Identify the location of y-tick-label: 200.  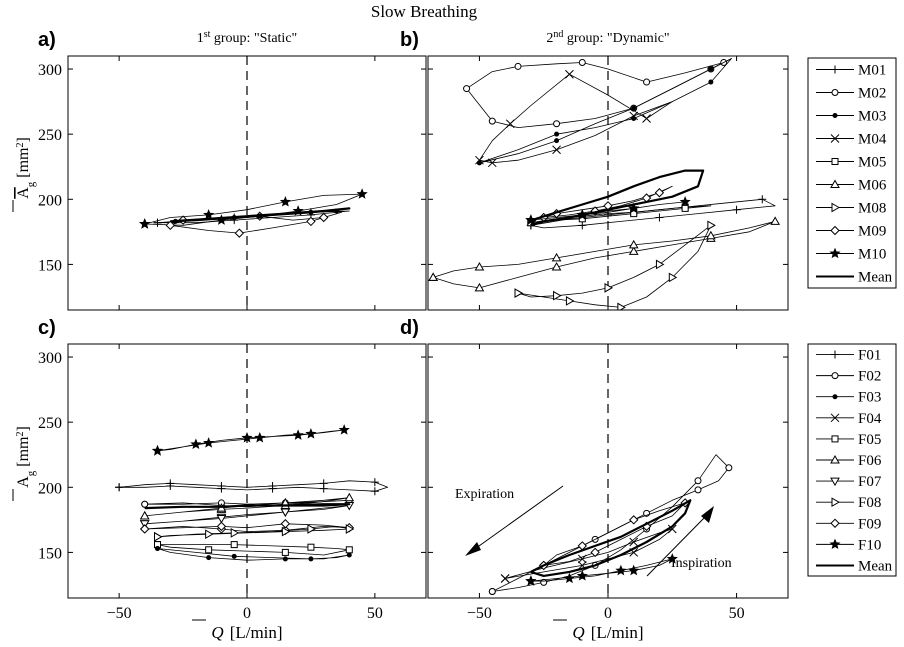
(50, 488).